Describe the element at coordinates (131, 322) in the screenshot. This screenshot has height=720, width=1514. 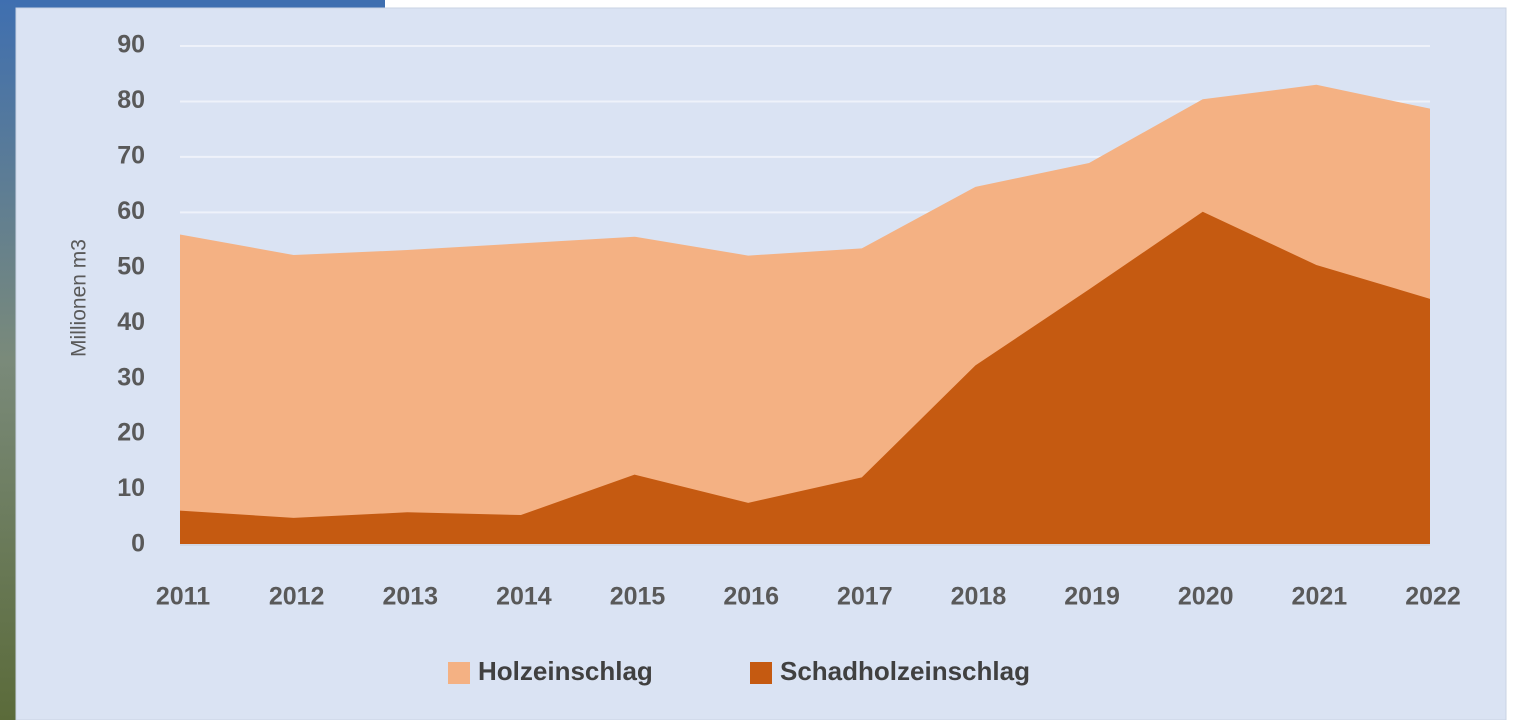
I see `y-tick-label: 40` at that location.